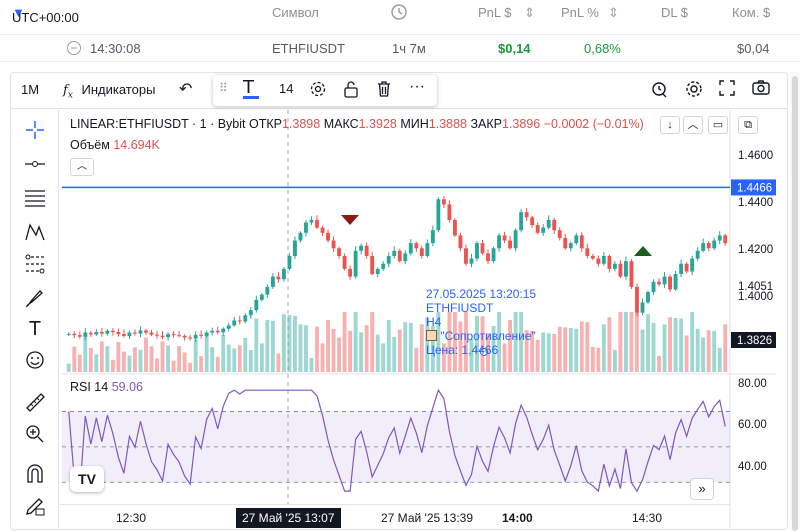 The image size is (800, 531). I want to click on zoom-icon, so click(35, 434).